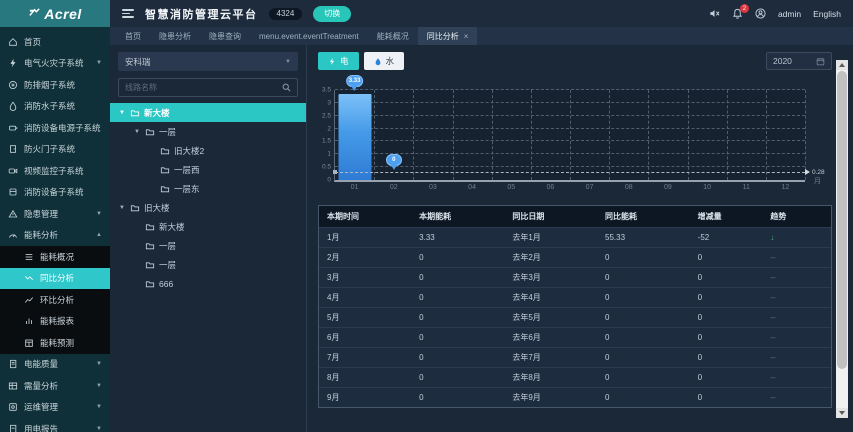  I want to click on tree-node: ▼ 新大楼, so click(208, 112).